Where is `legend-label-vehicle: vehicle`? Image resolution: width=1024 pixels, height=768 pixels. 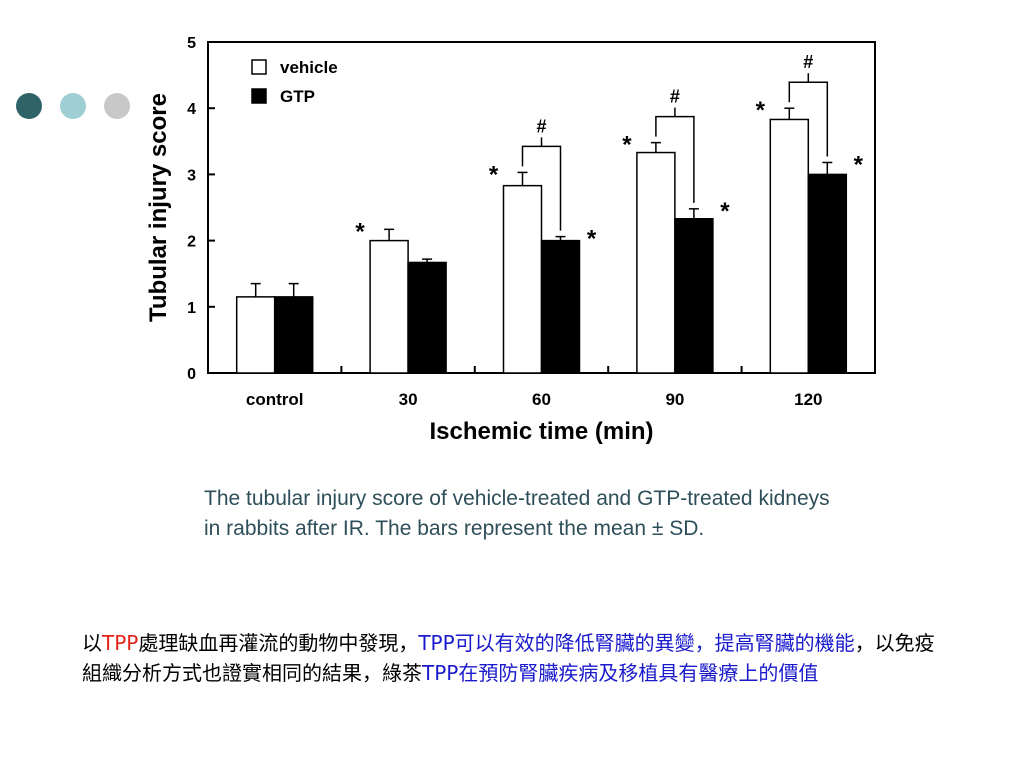 legend-label-vehicle: vehicle is located at coordinates (309, 67).